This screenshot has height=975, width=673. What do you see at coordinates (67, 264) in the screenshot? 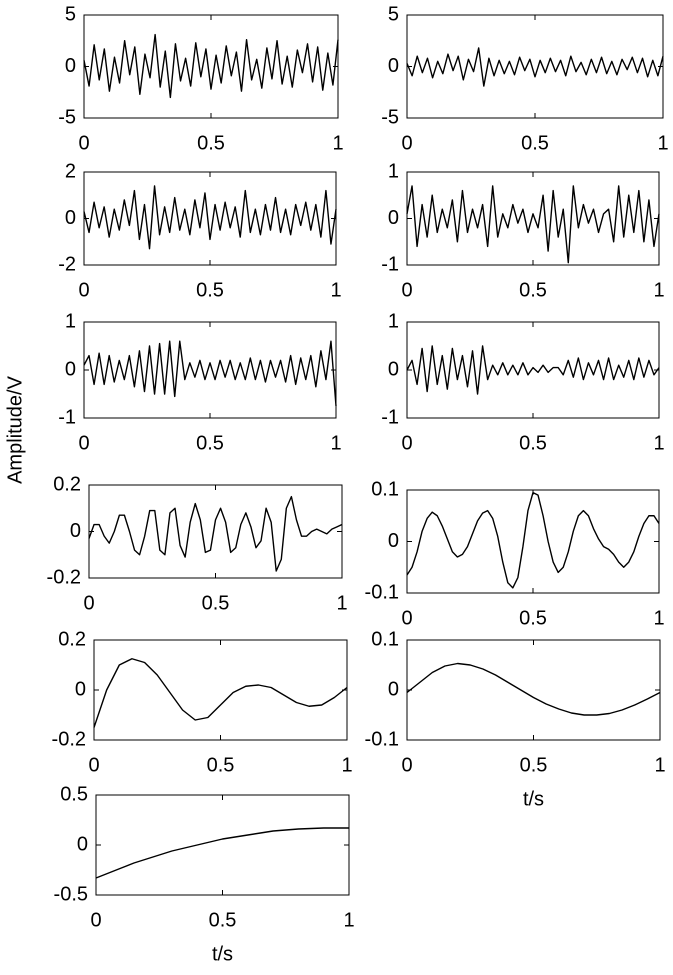
I see `y-tick-label: -2` at bounding box center [67, 264].